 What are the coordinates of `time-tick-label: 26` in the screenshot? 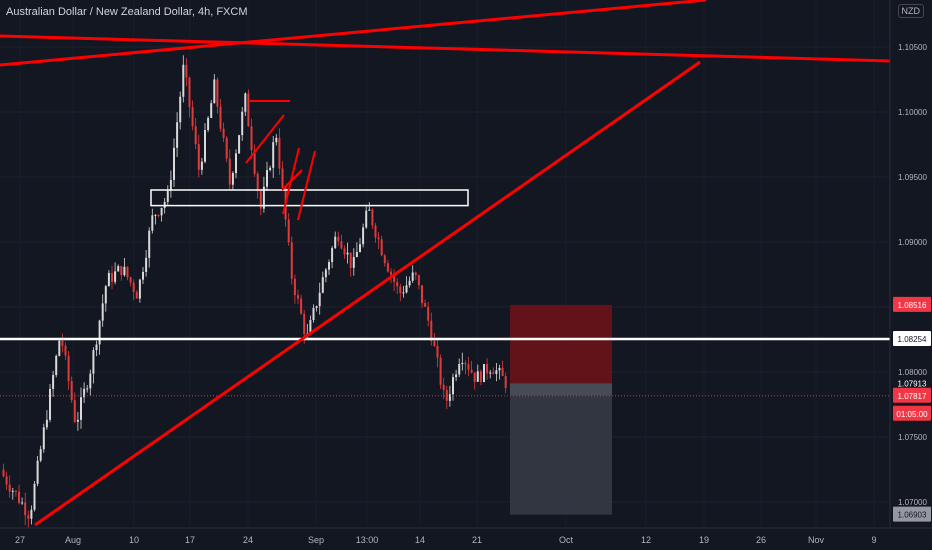 It's located at (761, 540).